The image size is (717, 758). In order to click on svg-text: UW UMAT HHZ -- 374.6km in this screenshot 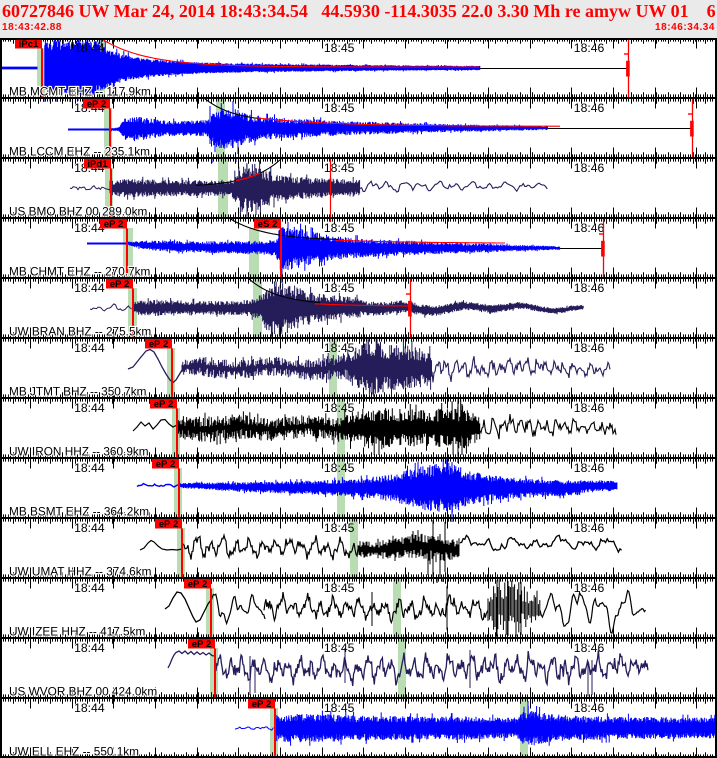, I will do `click(80, 572)`.